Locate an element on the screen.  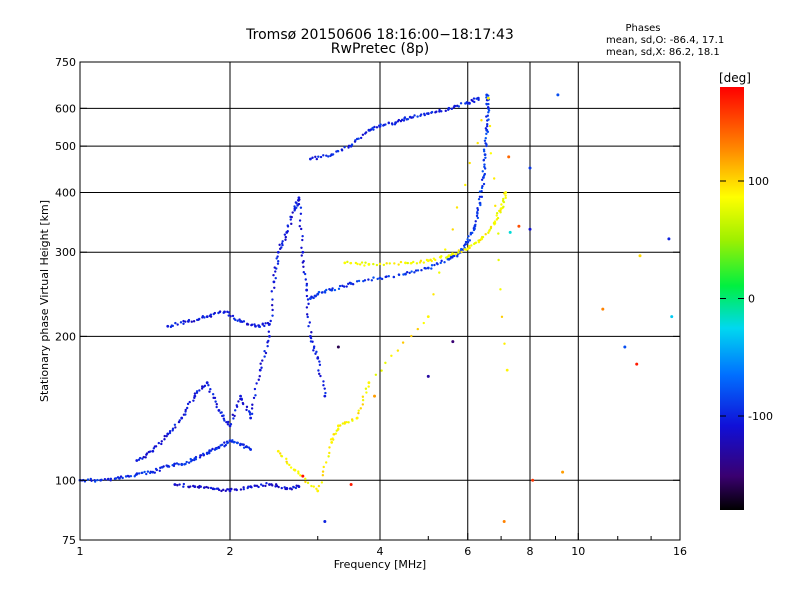
x-tick-label: 4 is located at coordinates (380, 551).